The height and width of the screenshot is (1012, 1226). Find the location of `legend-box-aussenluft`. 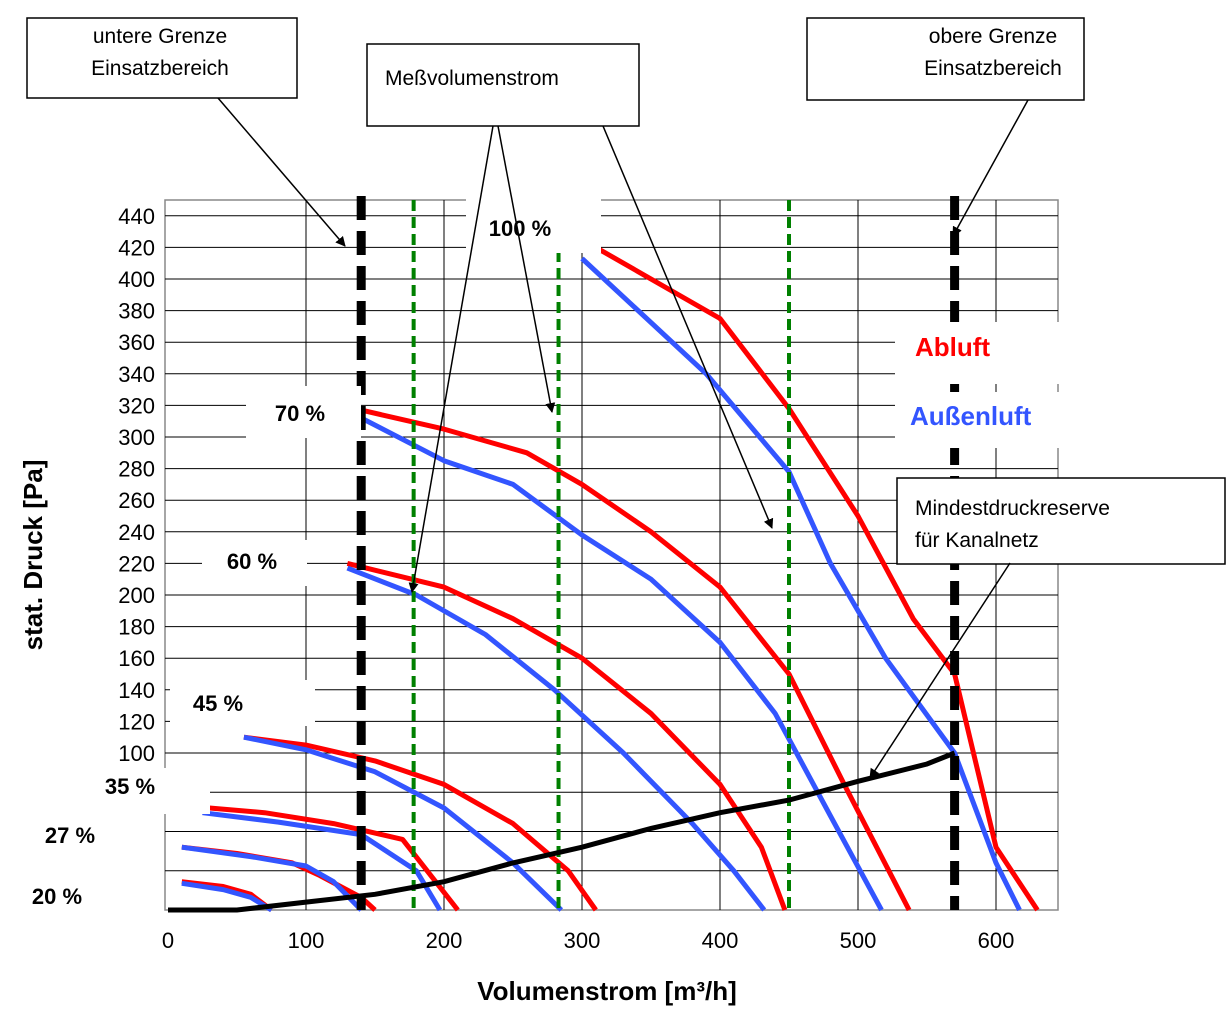

legend-box-aussenluft is located at coordinates (977, 420).